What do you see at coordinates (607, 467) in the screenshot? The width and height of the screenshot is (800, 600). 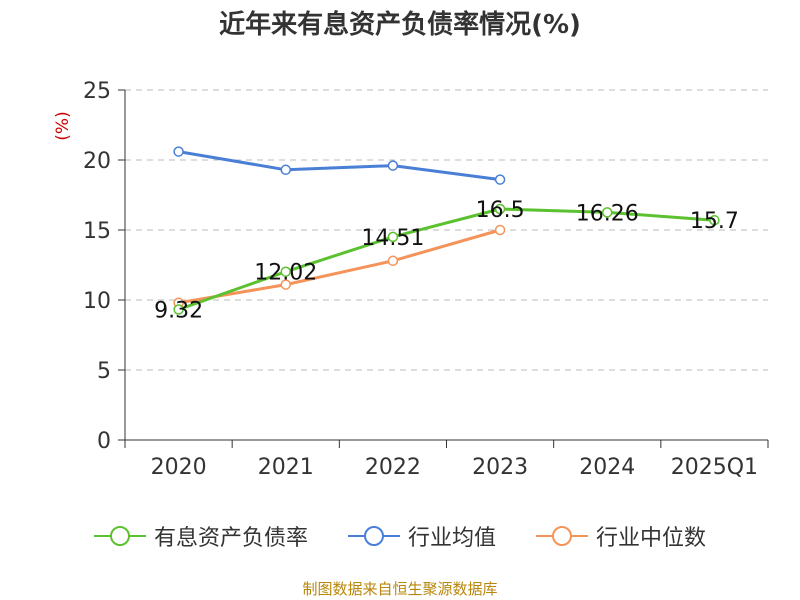 I see `x-tick-label: 2024` at bounding box center [607, 467].